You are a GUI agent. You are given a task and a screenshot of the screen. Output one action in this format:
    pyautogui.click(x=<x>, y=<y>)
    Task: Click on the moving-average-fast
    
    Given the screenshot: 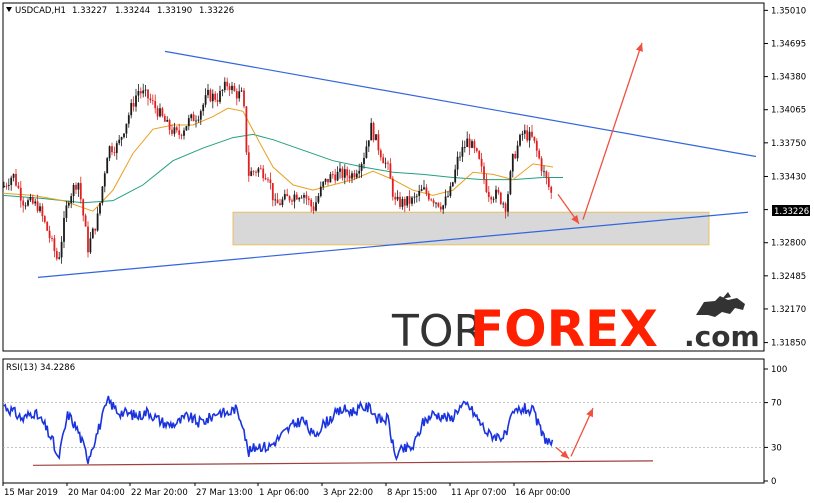 What is the action you would take?
    pyautogui.click(x=278, y=159)
    